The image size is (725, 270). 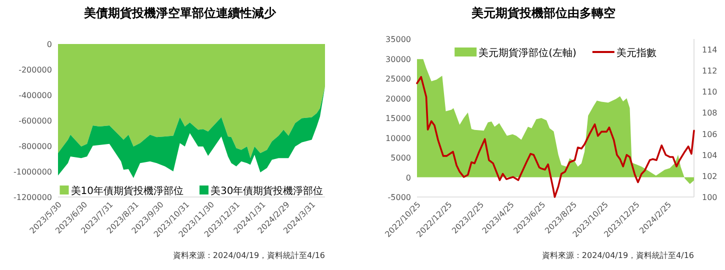 I want to click on y2-tick-label: 110, so click(x=710, y=92).